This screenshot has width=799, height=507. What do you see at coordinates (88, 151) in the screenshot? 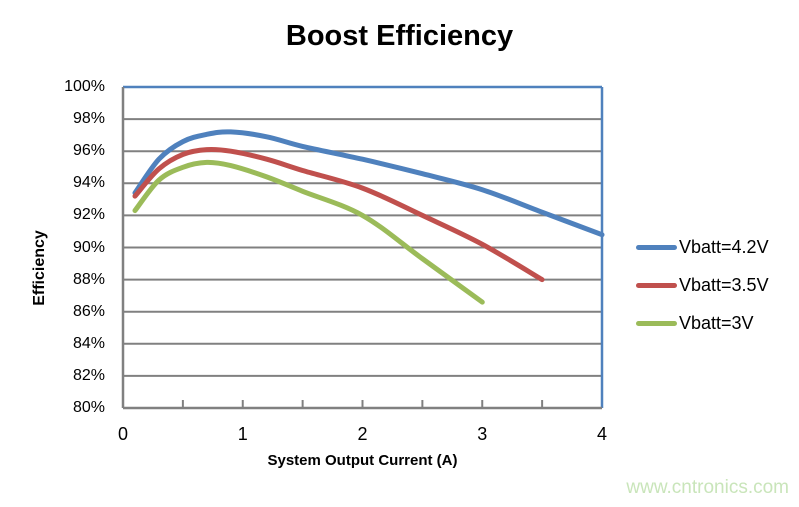
I see `y-axis-tick-label: 96%` at bounding box center [88, 151].